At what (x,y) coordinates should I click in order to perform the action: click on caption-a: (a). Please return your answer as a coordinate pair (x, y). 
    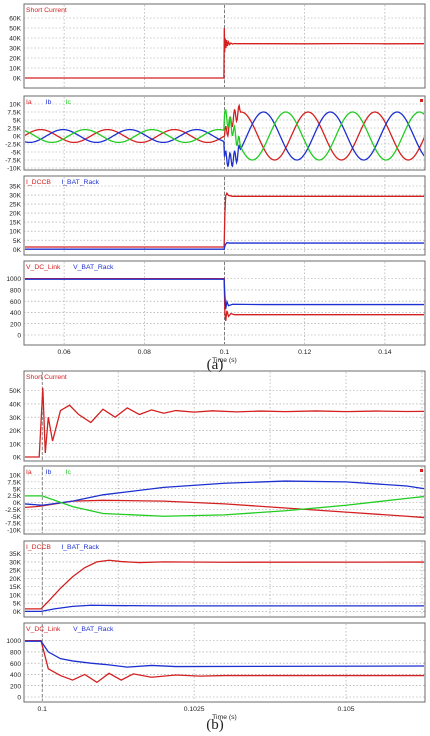
    Looking at the image, I should click on (215, 365).